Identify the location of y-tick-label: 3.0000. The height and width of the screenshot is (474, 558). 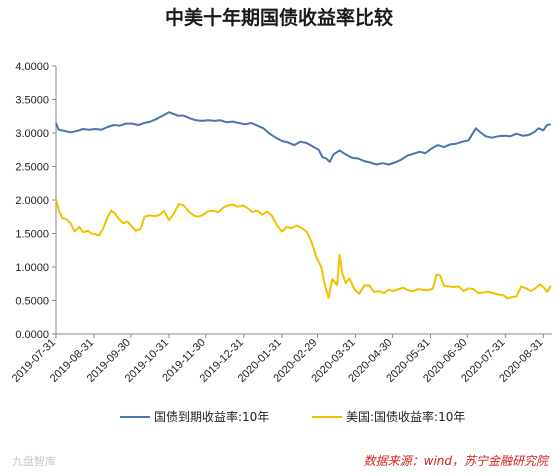
(32, 134).